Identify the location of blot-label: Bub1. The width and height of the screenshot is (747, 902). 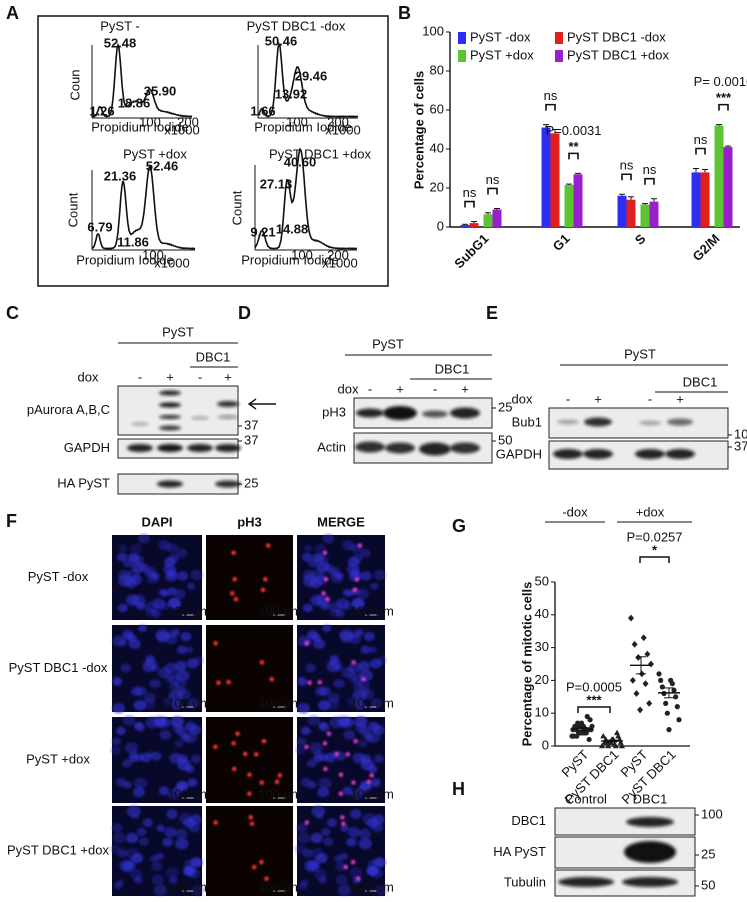
(527, 421).